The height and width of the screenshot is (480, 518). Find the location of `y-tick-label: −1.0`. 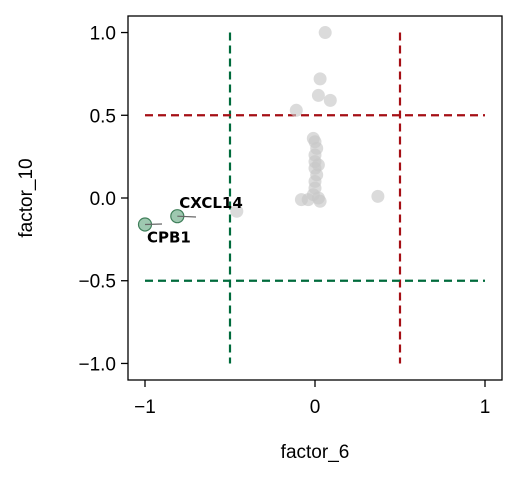

y-tick-label: −1.0 is located at coordinates (97, 364).